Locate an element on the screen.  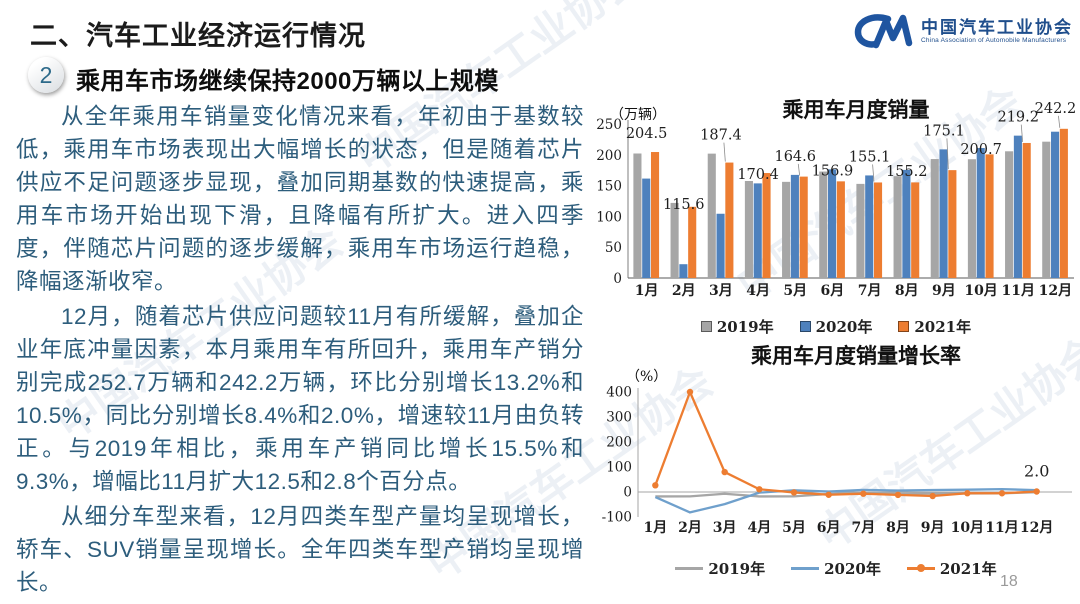
page-number: 18 is located at coordinates (1009, 581).